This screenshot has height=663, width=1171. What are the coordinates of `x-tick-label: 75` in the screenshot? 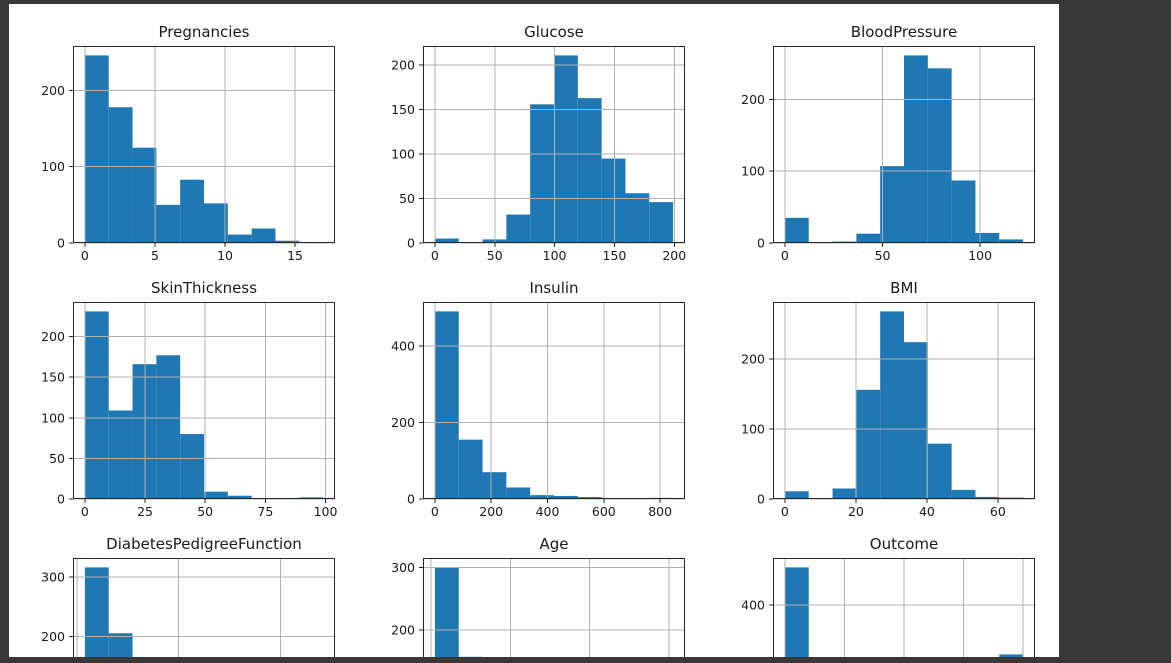 It's located at (265, 511).